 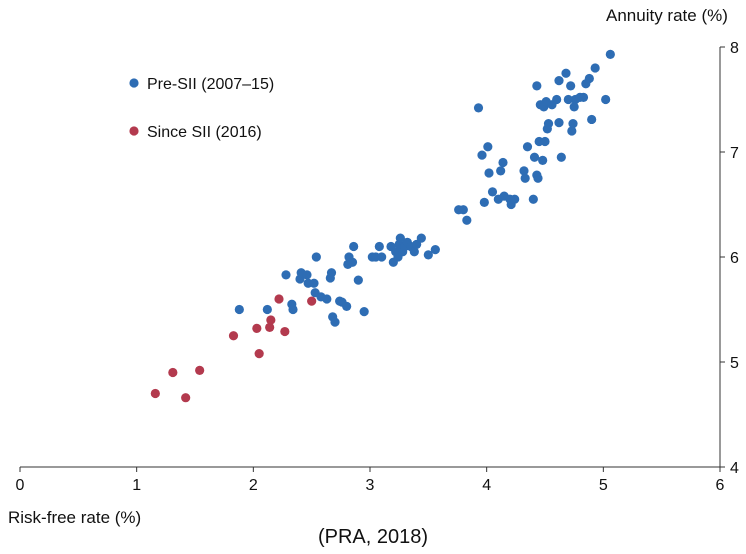 I want to click on x-tick-label: 3, so click(x=370, y=485).